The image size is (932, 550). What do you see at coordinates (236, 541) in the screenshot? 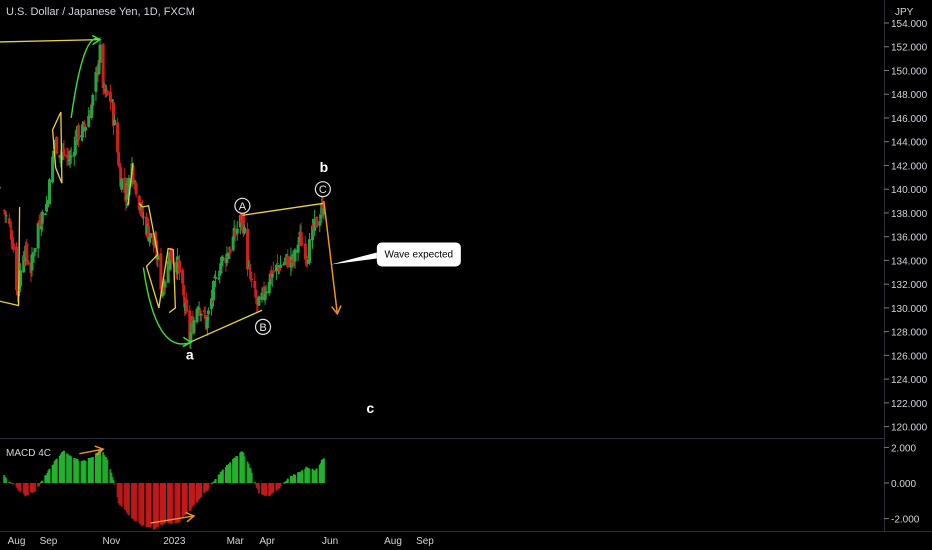
I see `time-tick-label: Mar` at bounding box center [236, 541].